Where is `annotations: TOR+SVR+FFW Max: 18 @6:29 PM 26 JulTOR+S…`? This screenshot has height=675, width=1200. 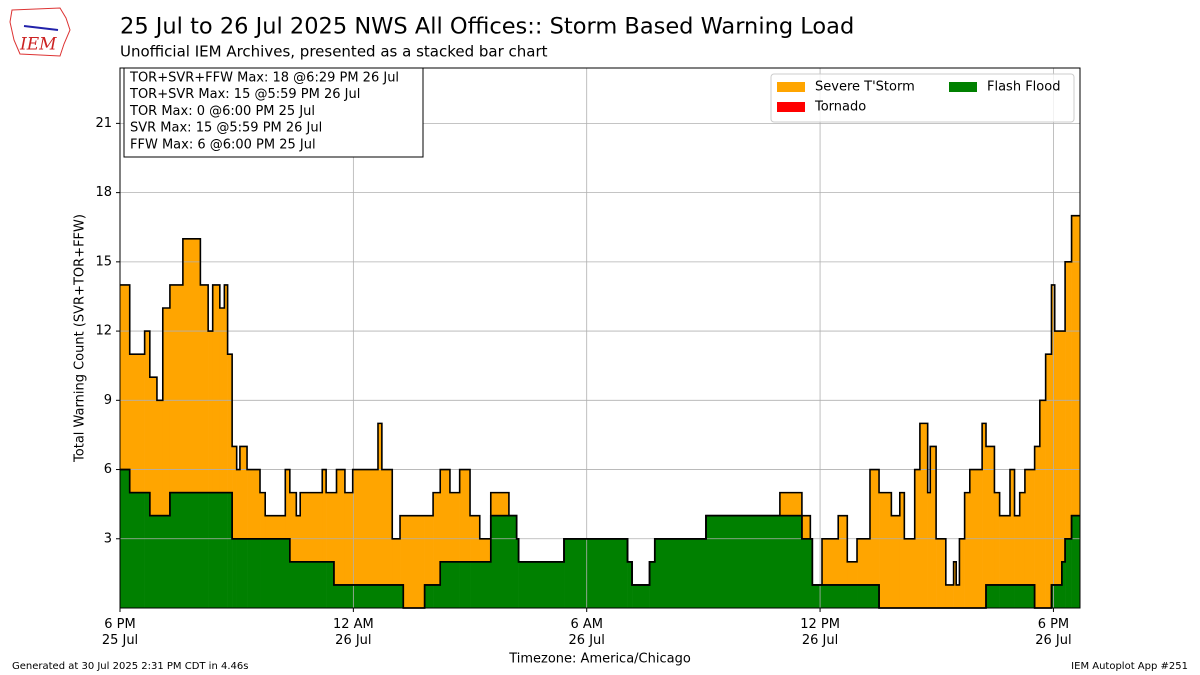 annotations: TOR+SVR+FFW Max: 18 @6:29 PM 26 JulTOR+S… is located at coordinates (264, 112).